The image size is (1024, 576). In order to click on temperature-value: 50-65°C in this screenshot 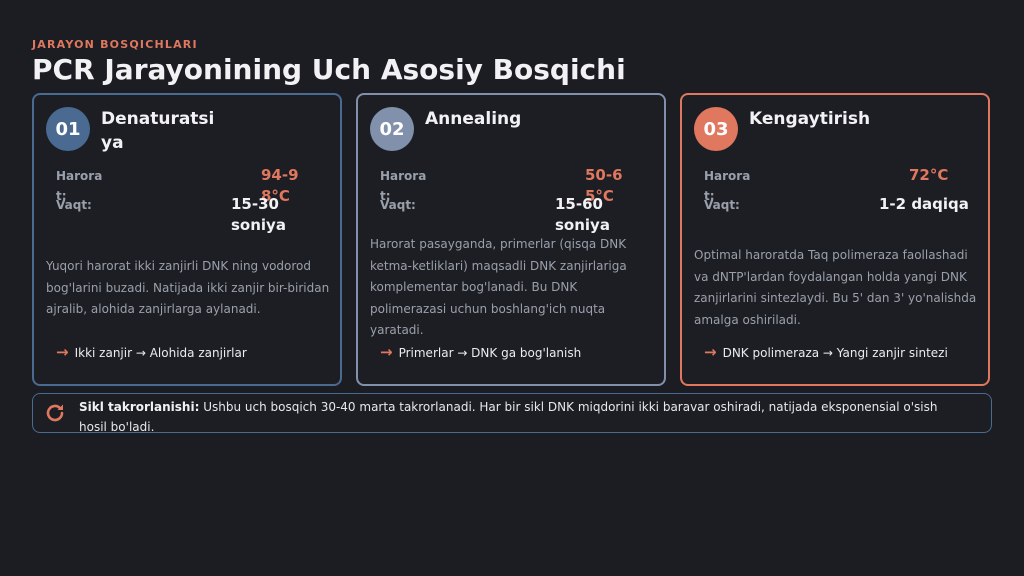, I will do `click(604, 185)`.